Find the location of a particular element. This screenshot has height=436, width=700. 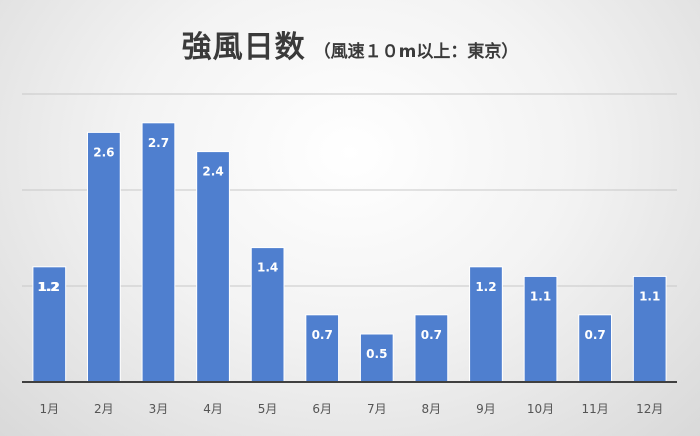

y-tick-label-1: 1.2 is located at coordinates (47, 287).